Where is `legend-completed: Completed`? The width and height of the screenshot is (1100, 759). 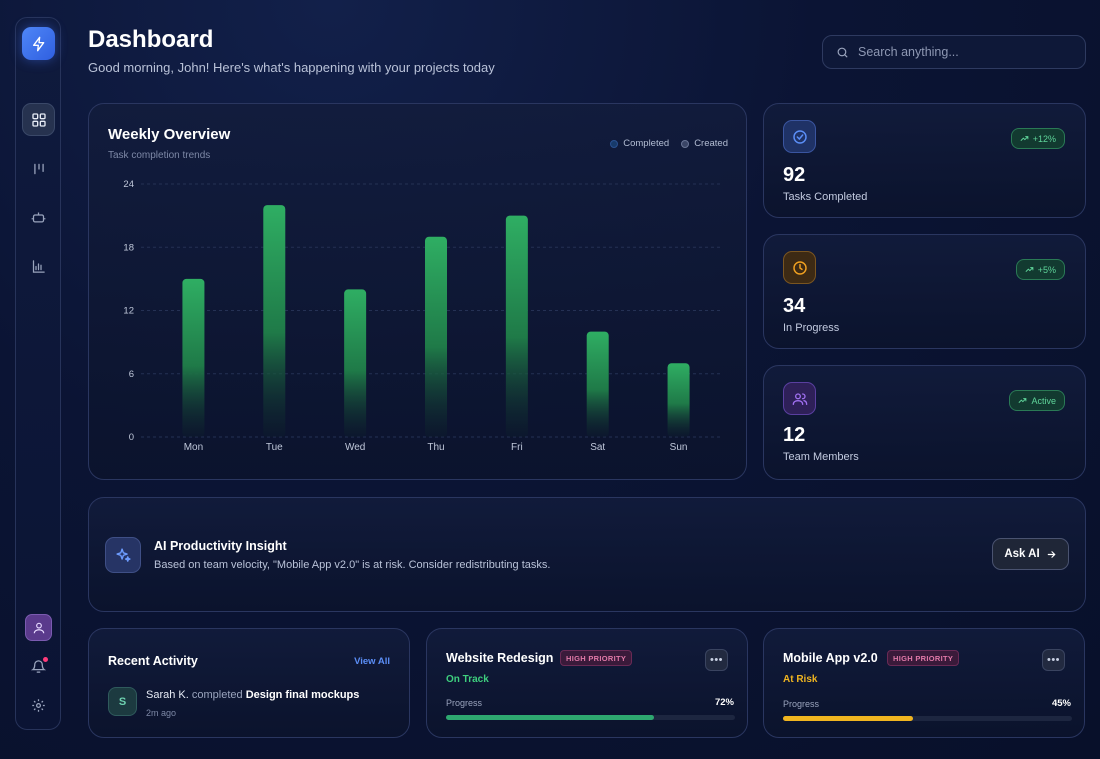
legend-completed: Completed is located at coordinates (639, 143).